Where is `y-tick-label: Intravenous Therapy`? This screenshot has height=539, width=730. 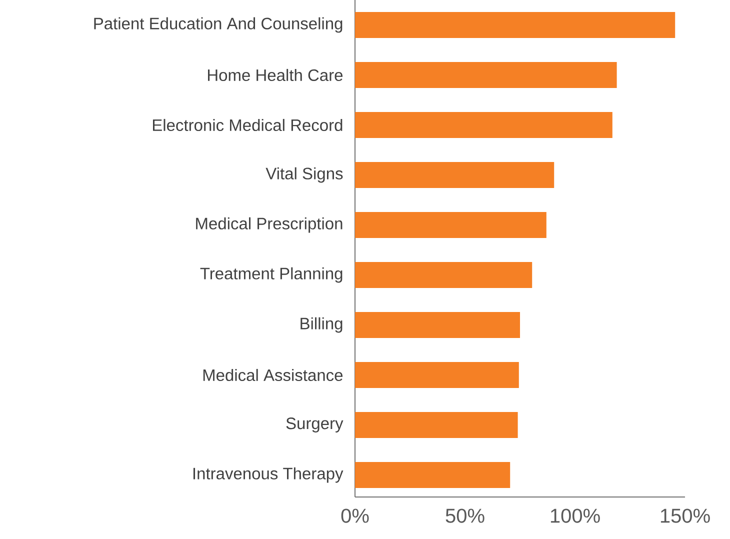
y-tick-label: Intravenous Therapy is located at coordinates (268, 475).